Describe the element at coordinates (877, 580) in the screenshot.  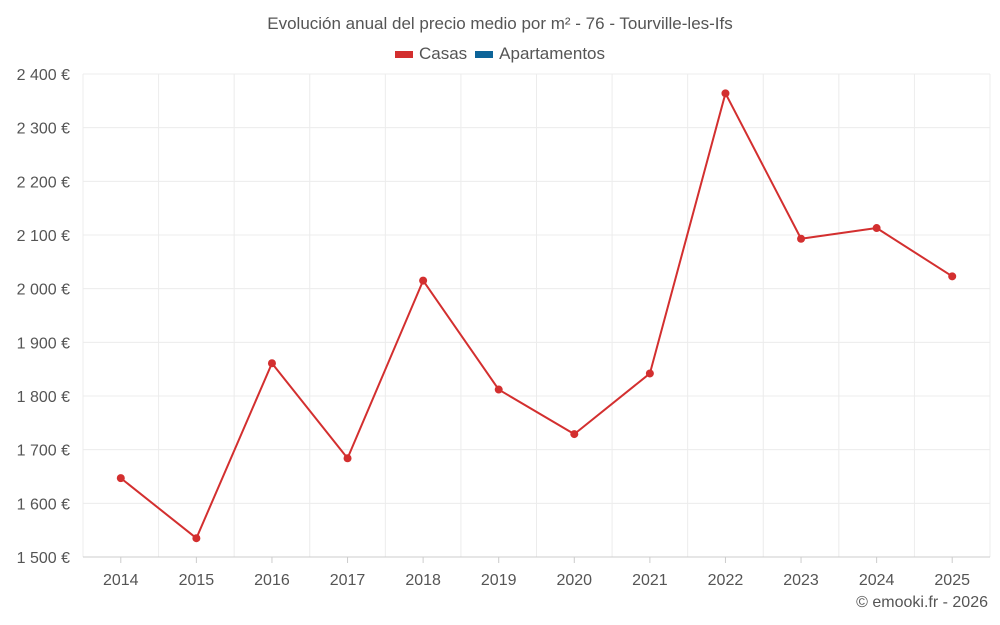
I see `x-tick-label: 2024` at that location.